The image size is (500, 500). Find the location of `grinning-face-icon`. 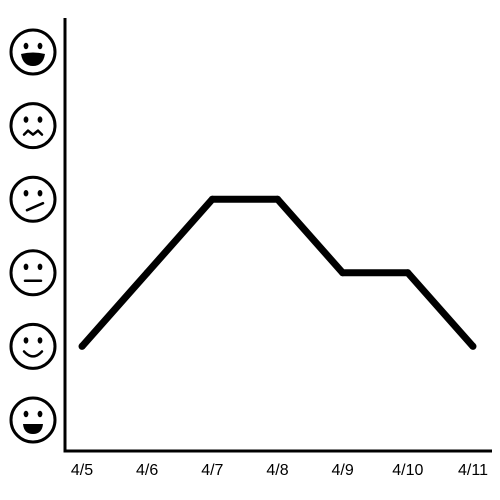

grinning-face-icon is located at coordinates (33, 420).